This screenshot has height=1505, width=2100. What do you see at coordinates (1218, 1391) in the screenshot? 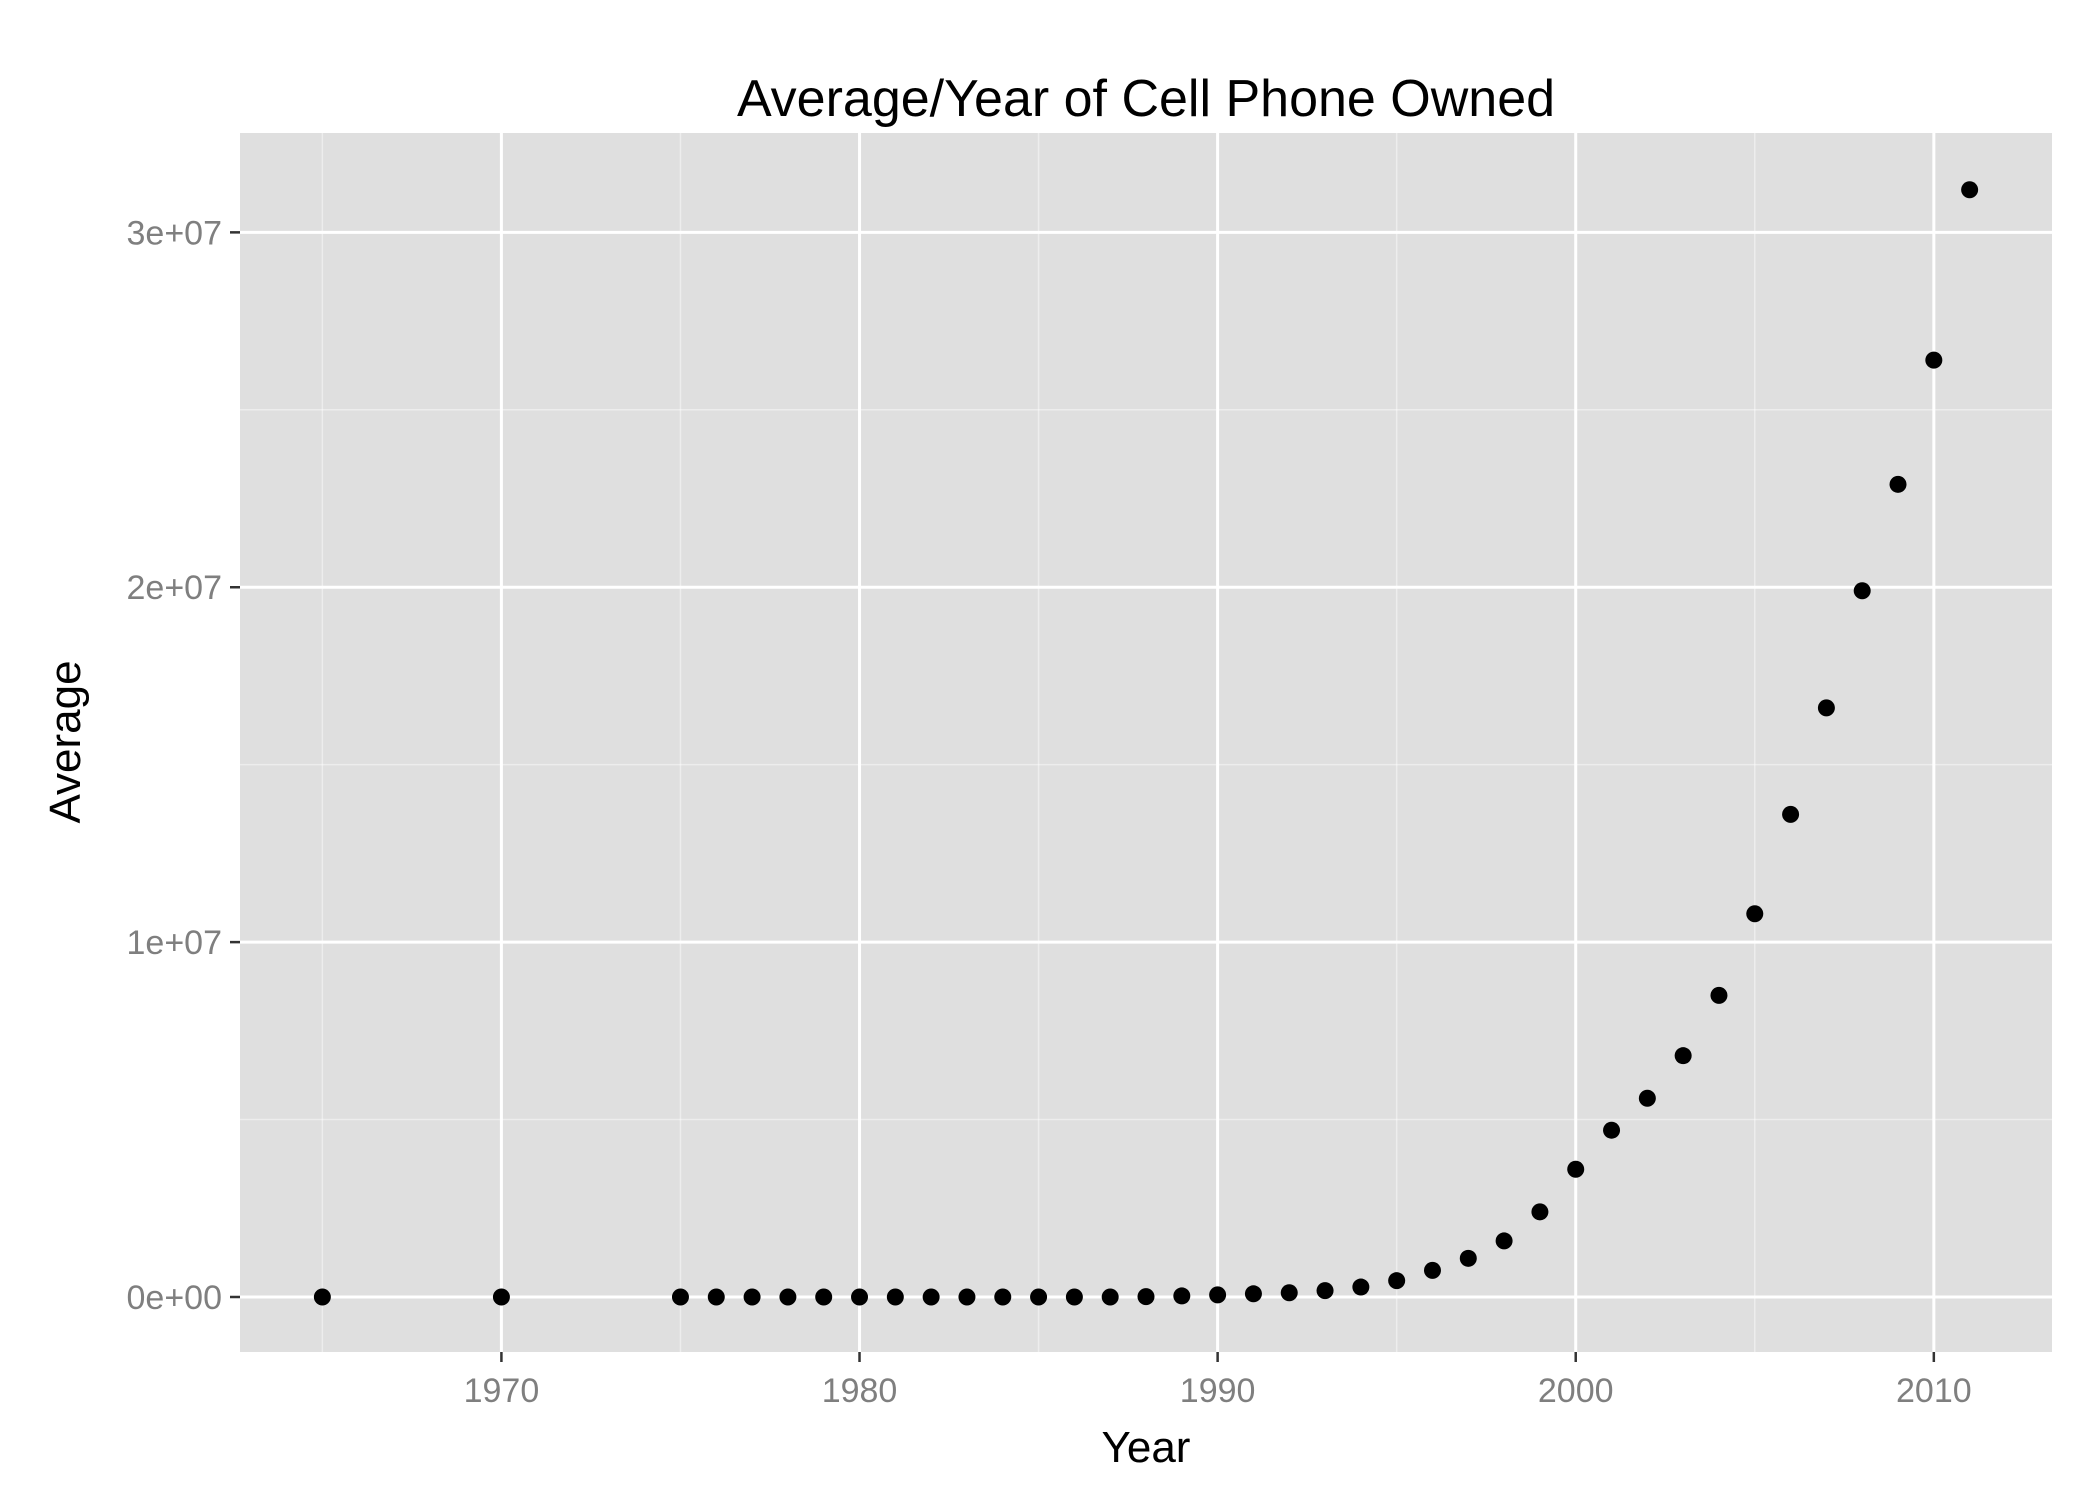
I see `x-tick-label: 1990` at bounding box center [1218, 1391].